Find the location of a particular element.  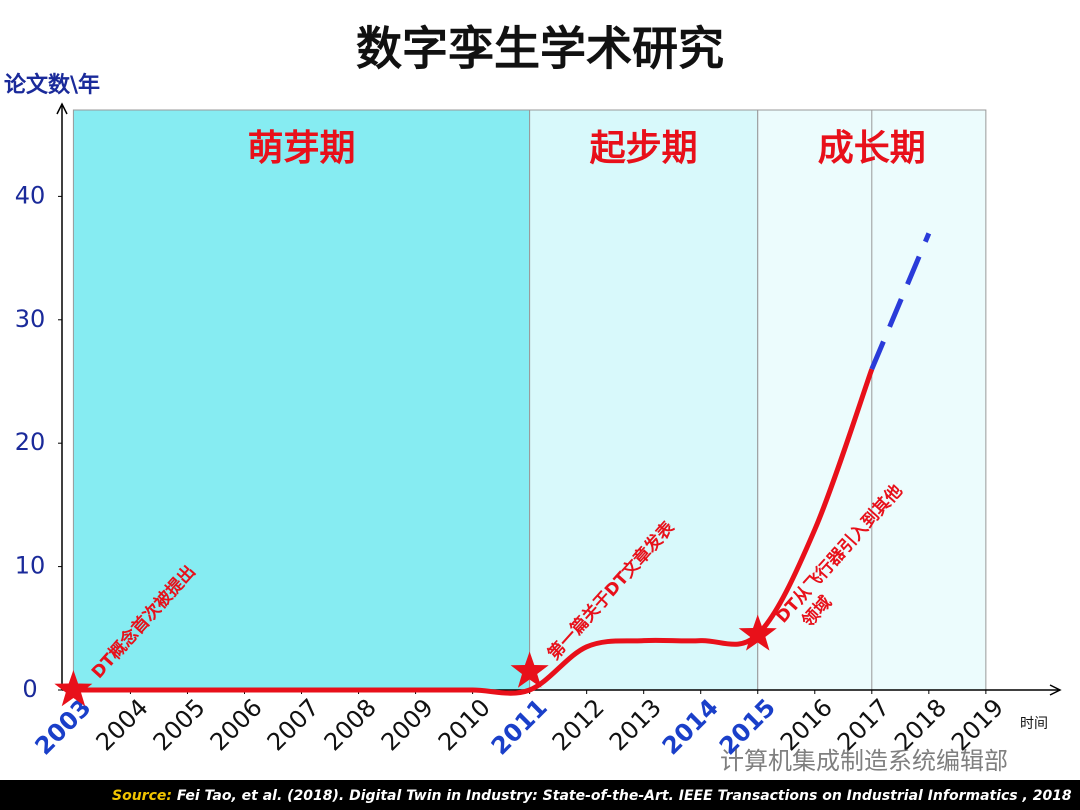

y-tick-label: 20 is located at coordinates (30, 442).